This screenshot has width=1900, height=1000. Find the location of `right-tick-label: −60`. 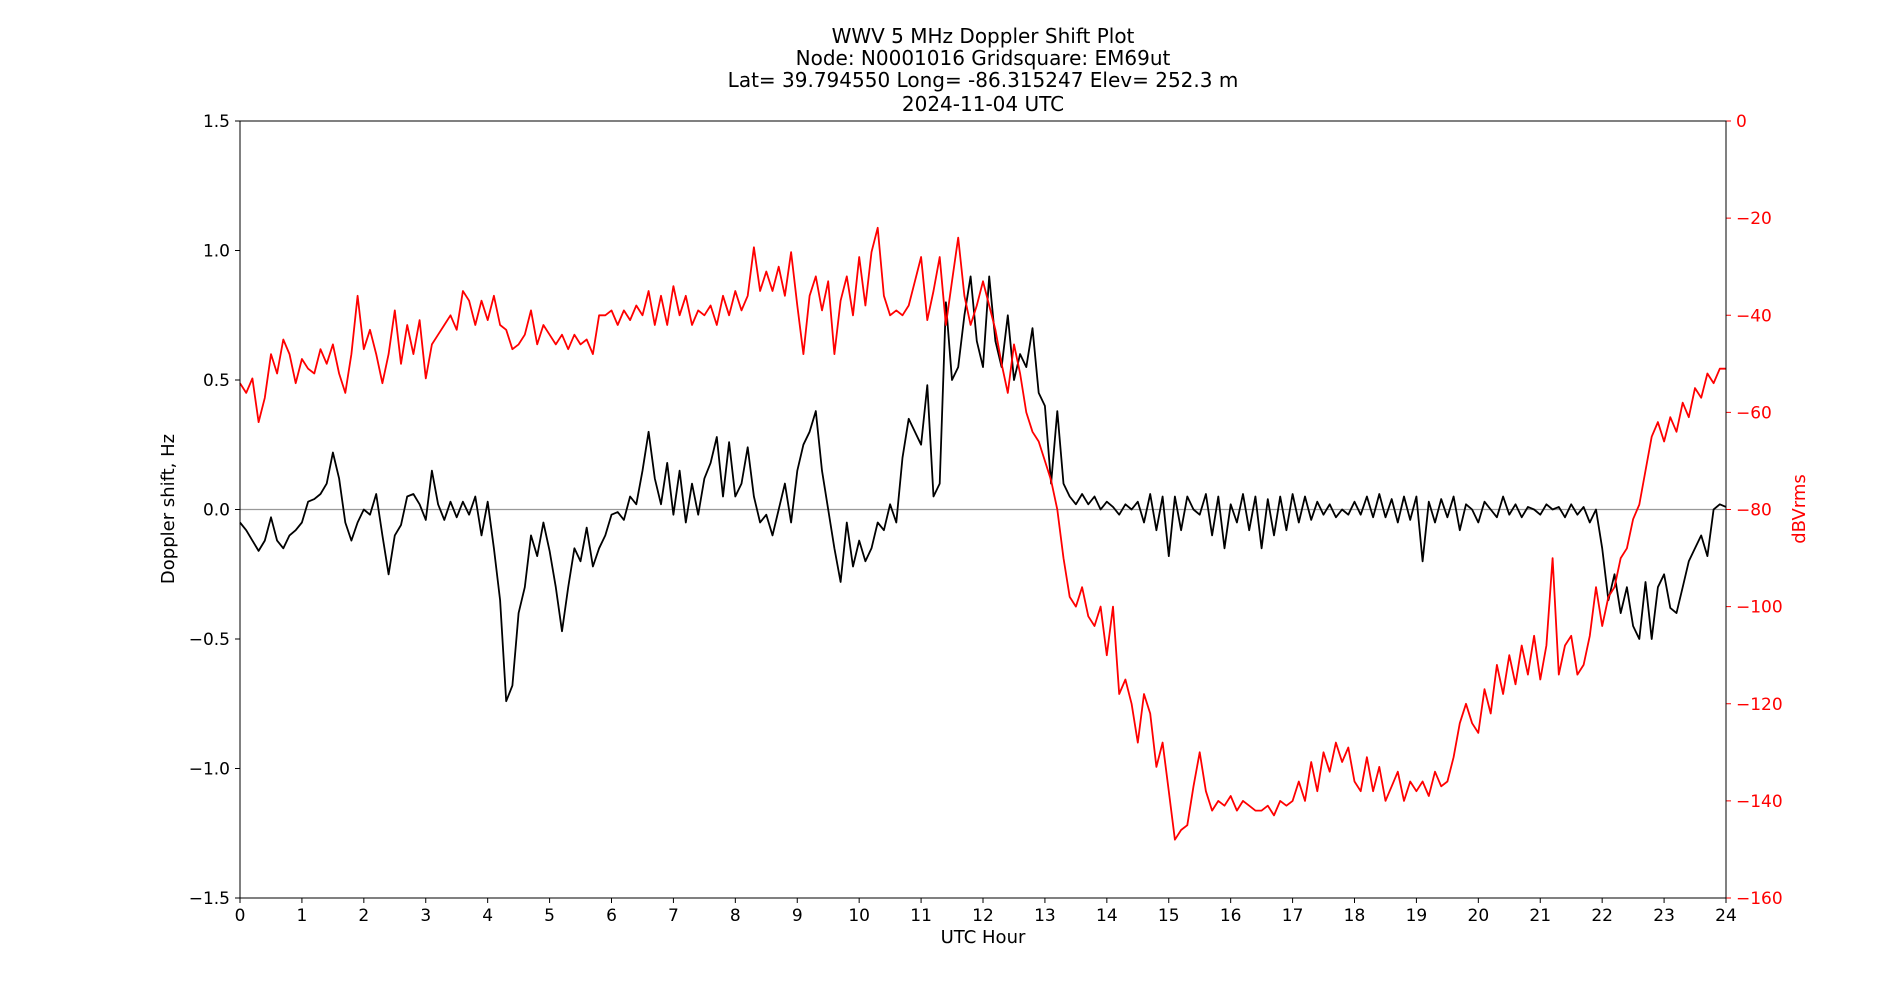

right-tick-label: −60 is located at coordinates (1754, 413).